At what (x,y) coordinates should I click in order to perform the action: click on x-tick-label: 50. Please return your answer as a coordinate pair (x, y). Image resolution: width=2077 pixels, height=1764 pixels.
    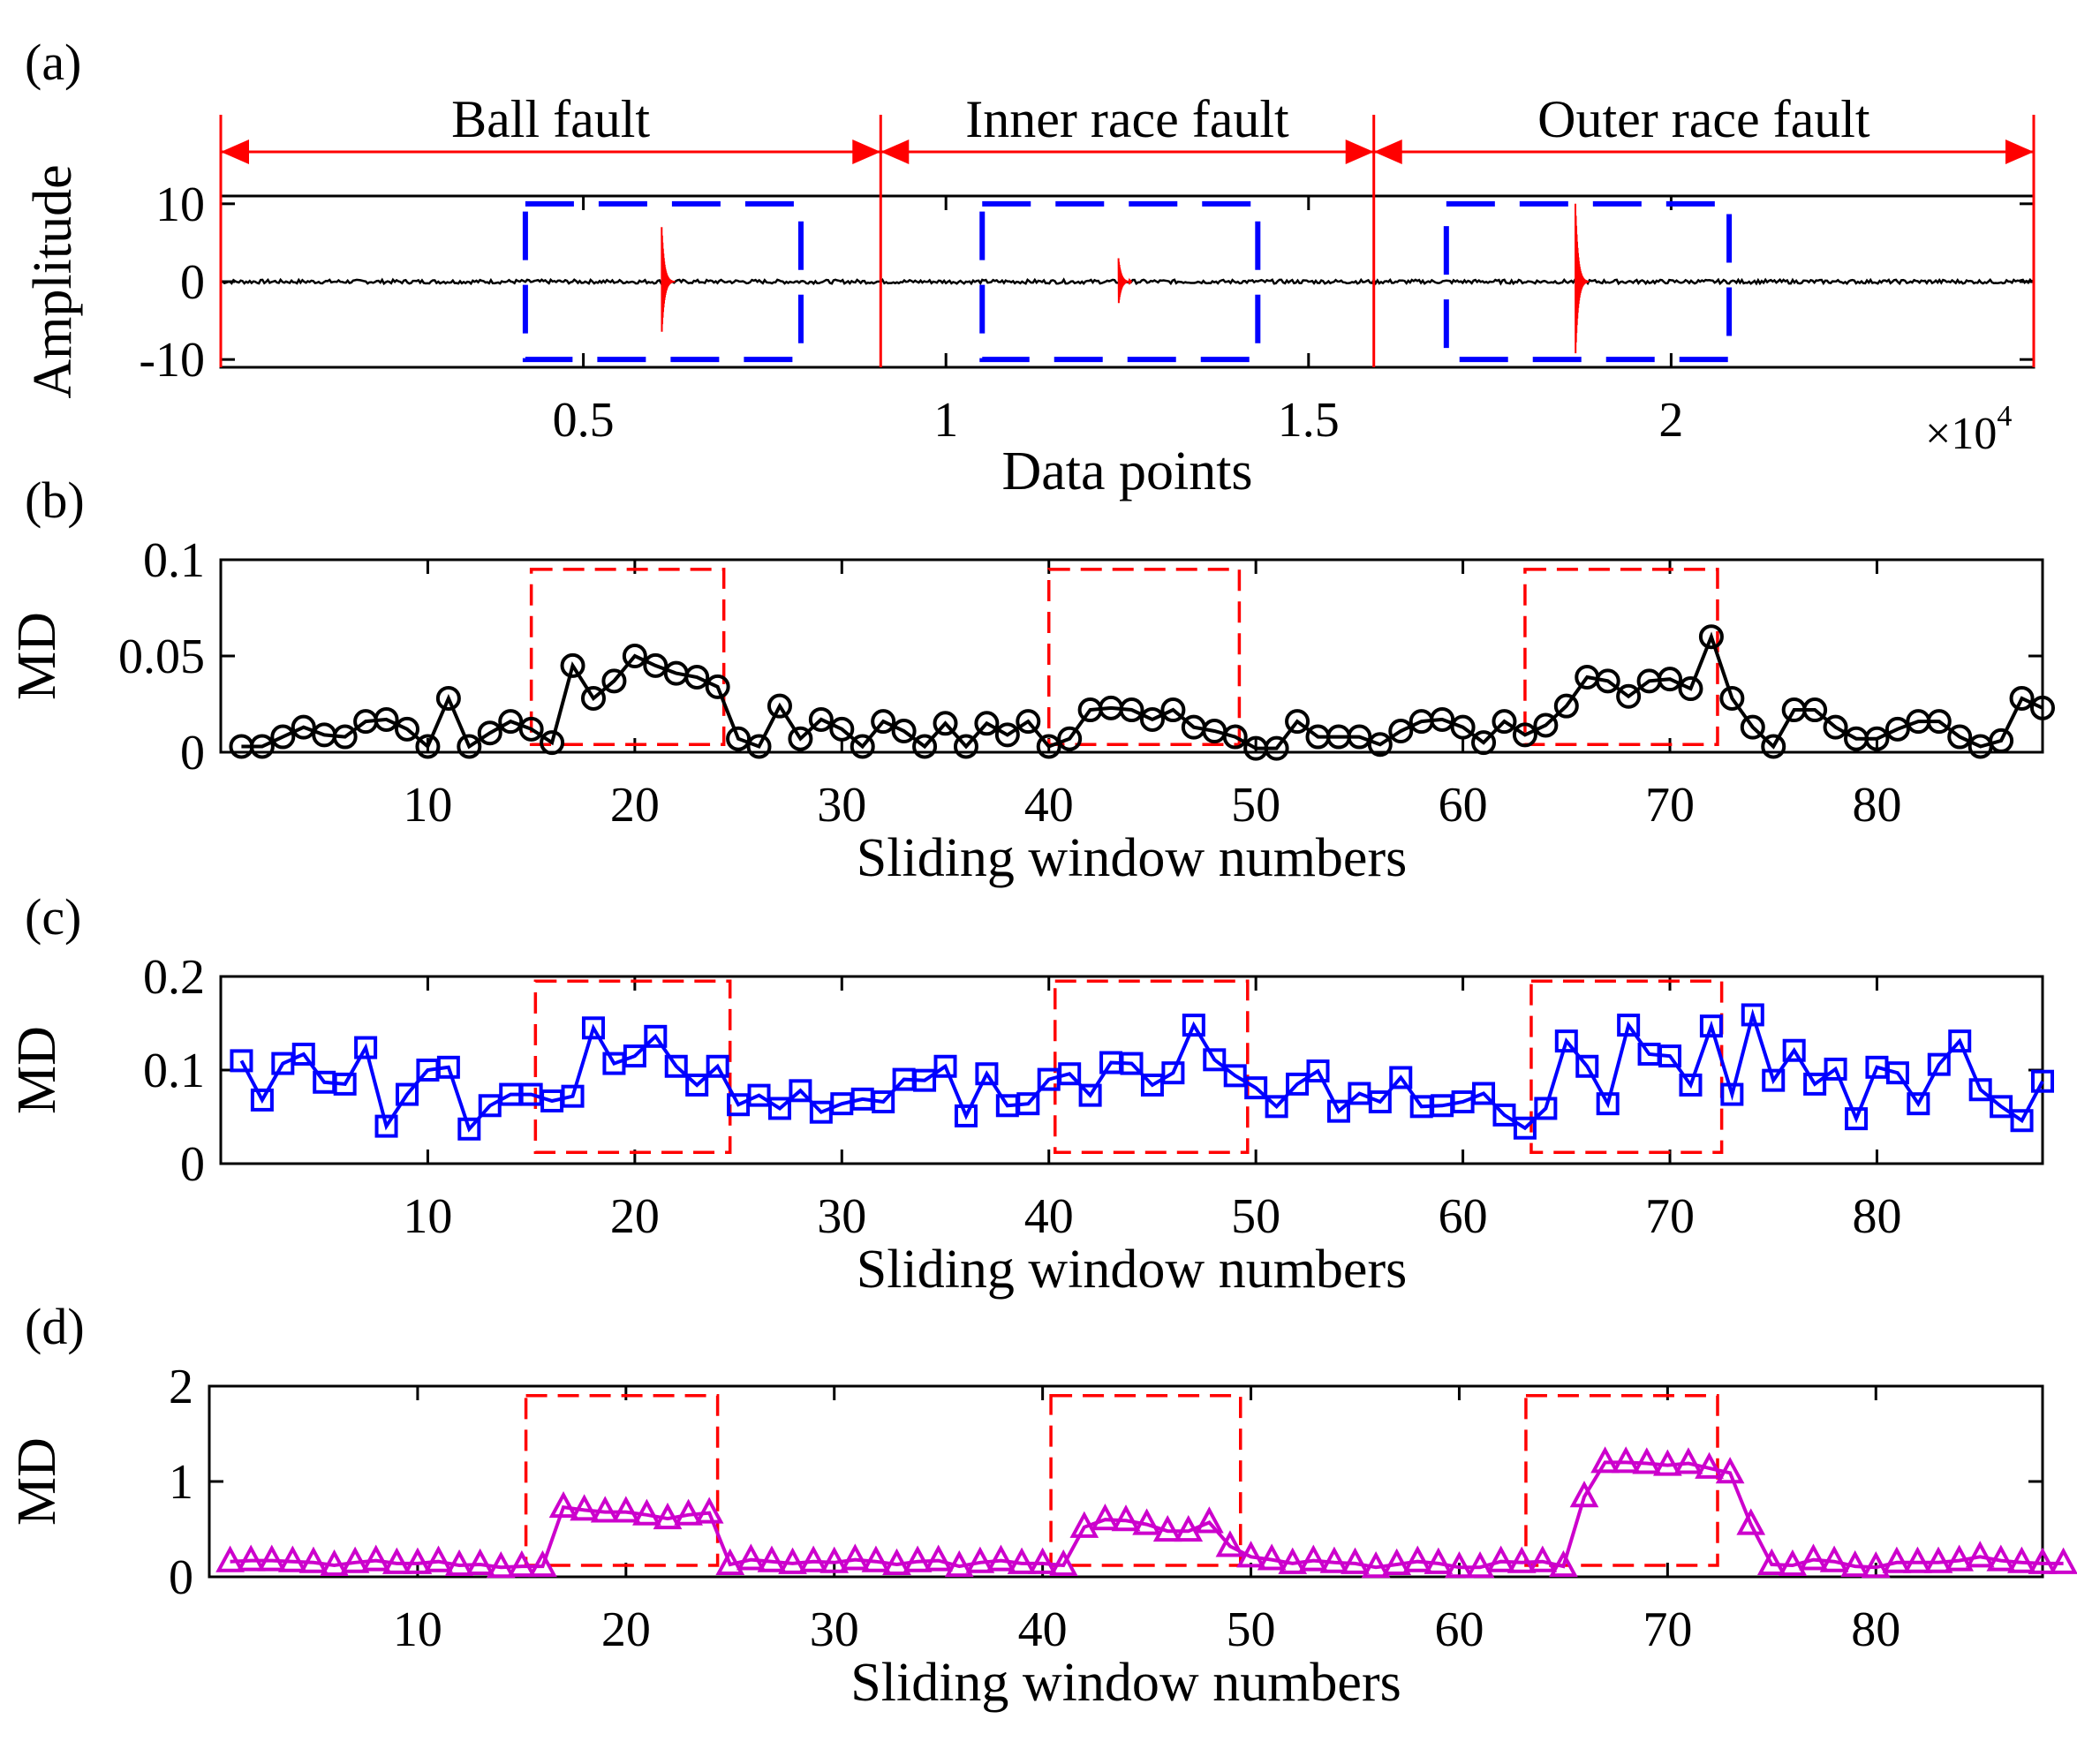
    Looking at the image, I should click on (1255, 805).